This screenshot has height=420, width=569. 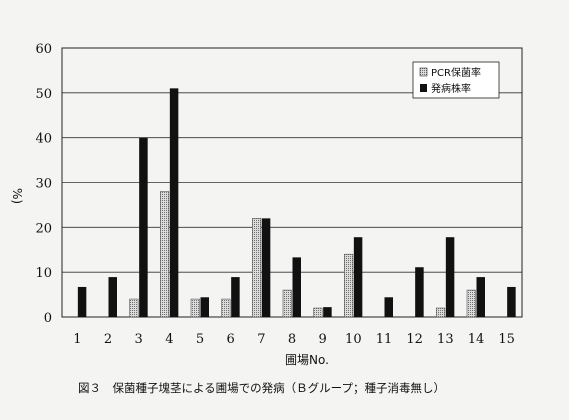 What do you see at coordinates (108, 339) in the screenshot?
I see `x-tick-label: 2` at bounding box center [108, 339].